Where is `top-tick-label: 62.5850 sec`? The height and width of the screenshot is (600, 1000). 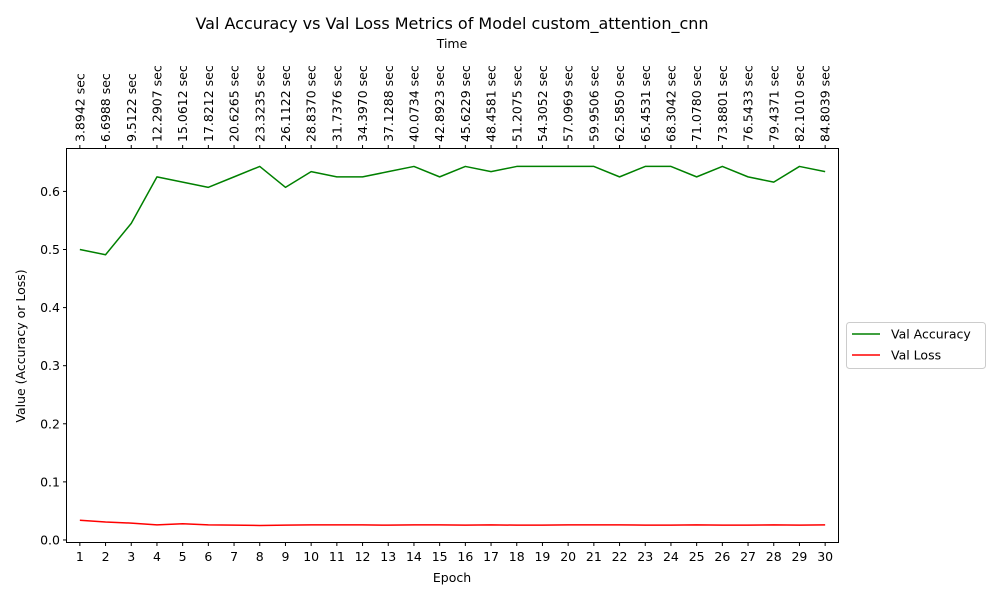
top-tick-label: 62.5850 sec is located at coordinates (619, 103).